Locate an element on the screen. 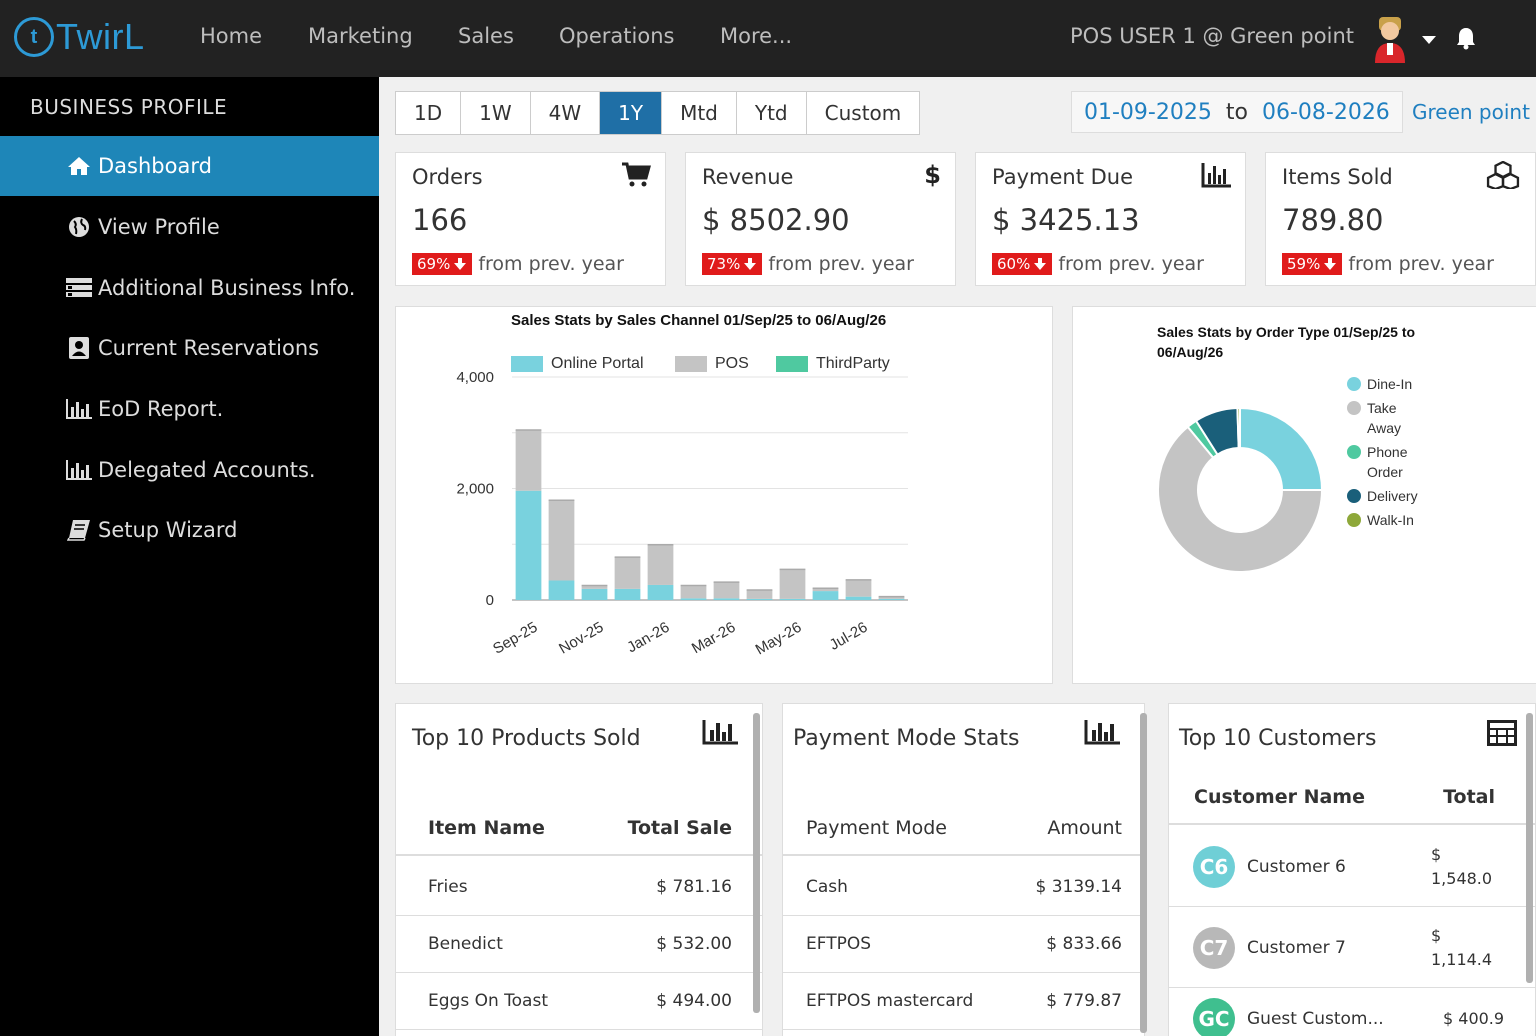 The width and height of the screenshot is (1536, 1036). kpi-label: Revenue is located at coordinates (748, 177).